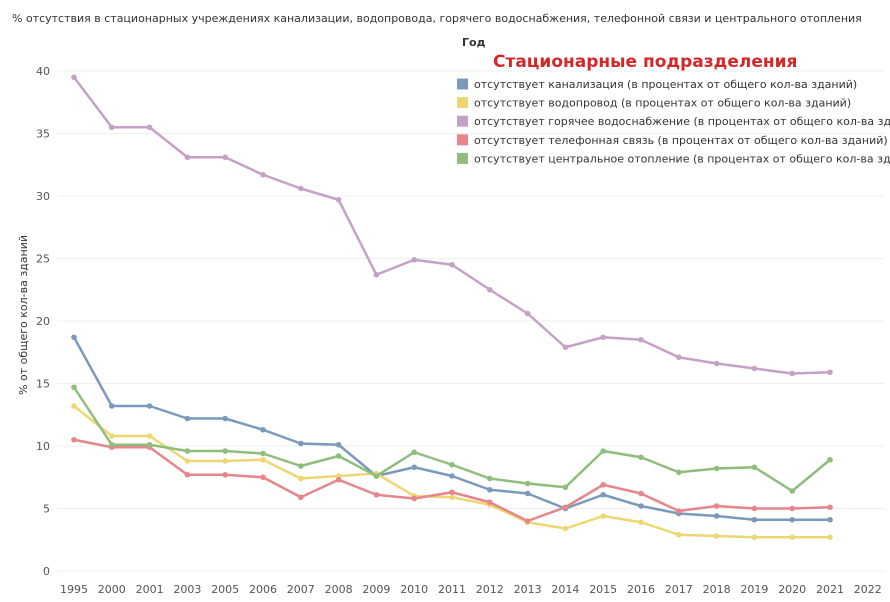  I want to click on x-tick-label: 2010, so click(414, 589).